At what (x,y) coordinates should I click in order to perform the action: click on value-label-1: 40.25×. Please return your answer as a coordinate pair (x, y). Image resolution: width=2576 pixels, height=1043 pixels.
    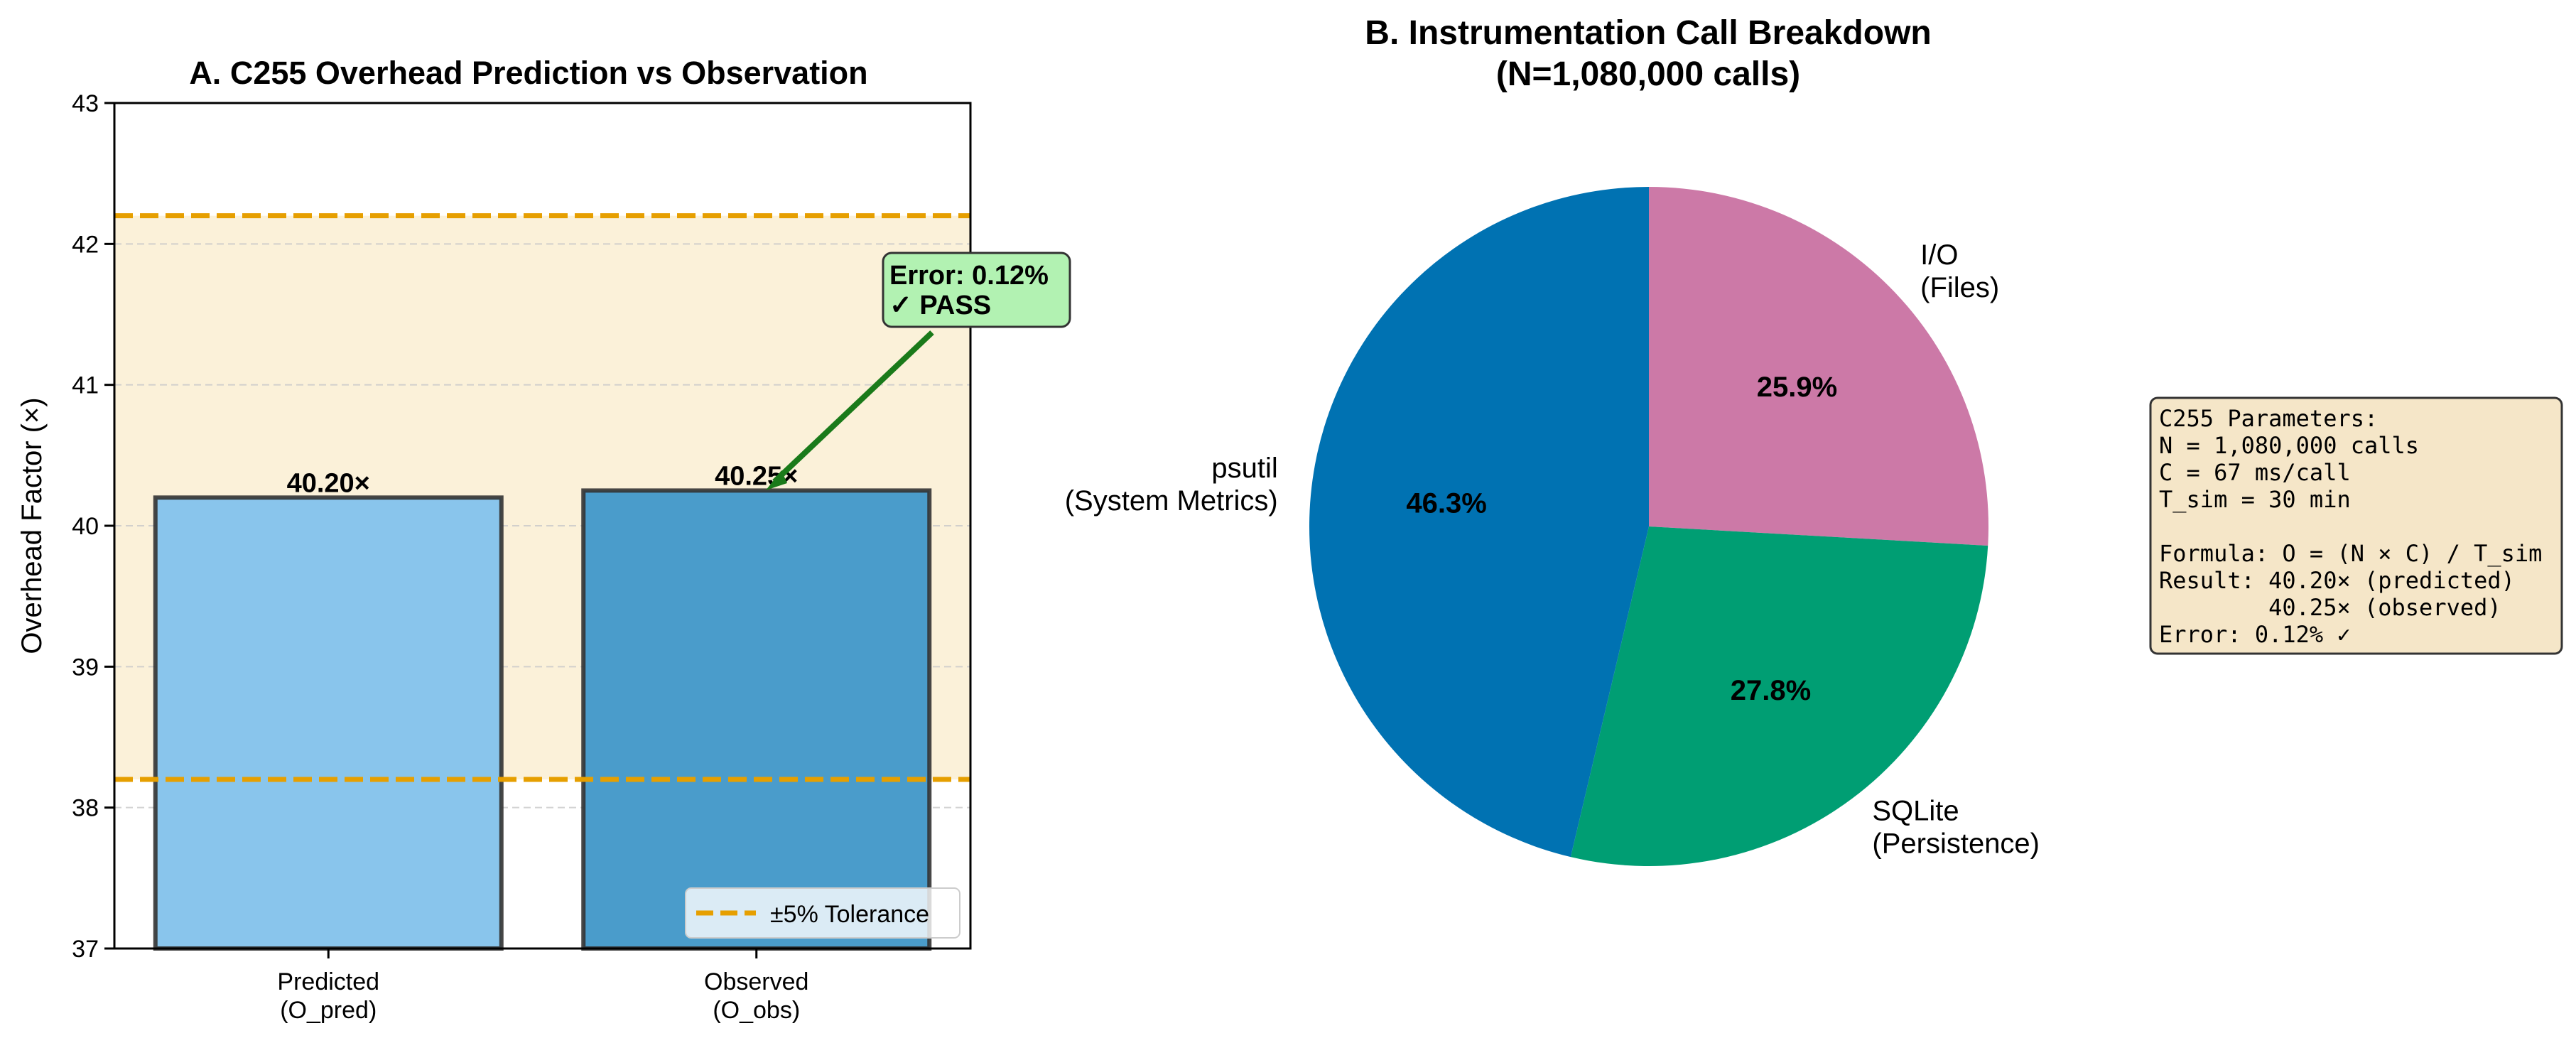
    Looking at the image, I should click on (756, 476).